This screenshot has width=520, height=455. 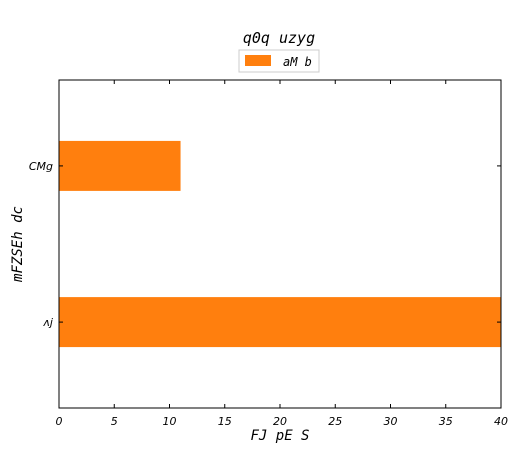 I want to click on legend: aM b, so click(x=279, y=61).